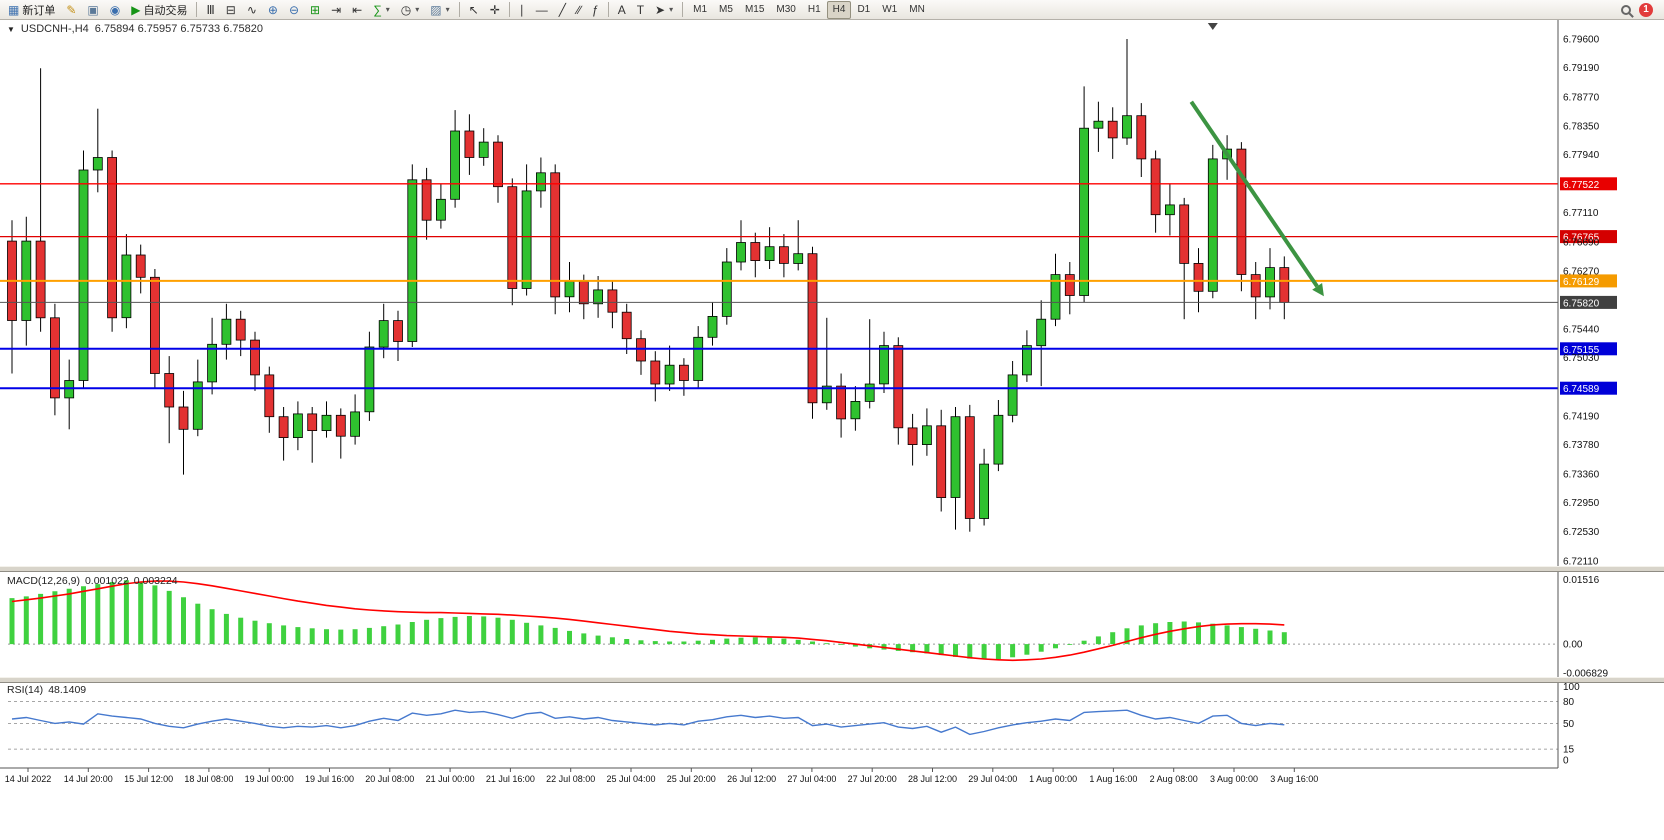  Describe the element at coordinates (1581, 127) in the screenshot. I see `price-tick-label: 6.78350` at that location.